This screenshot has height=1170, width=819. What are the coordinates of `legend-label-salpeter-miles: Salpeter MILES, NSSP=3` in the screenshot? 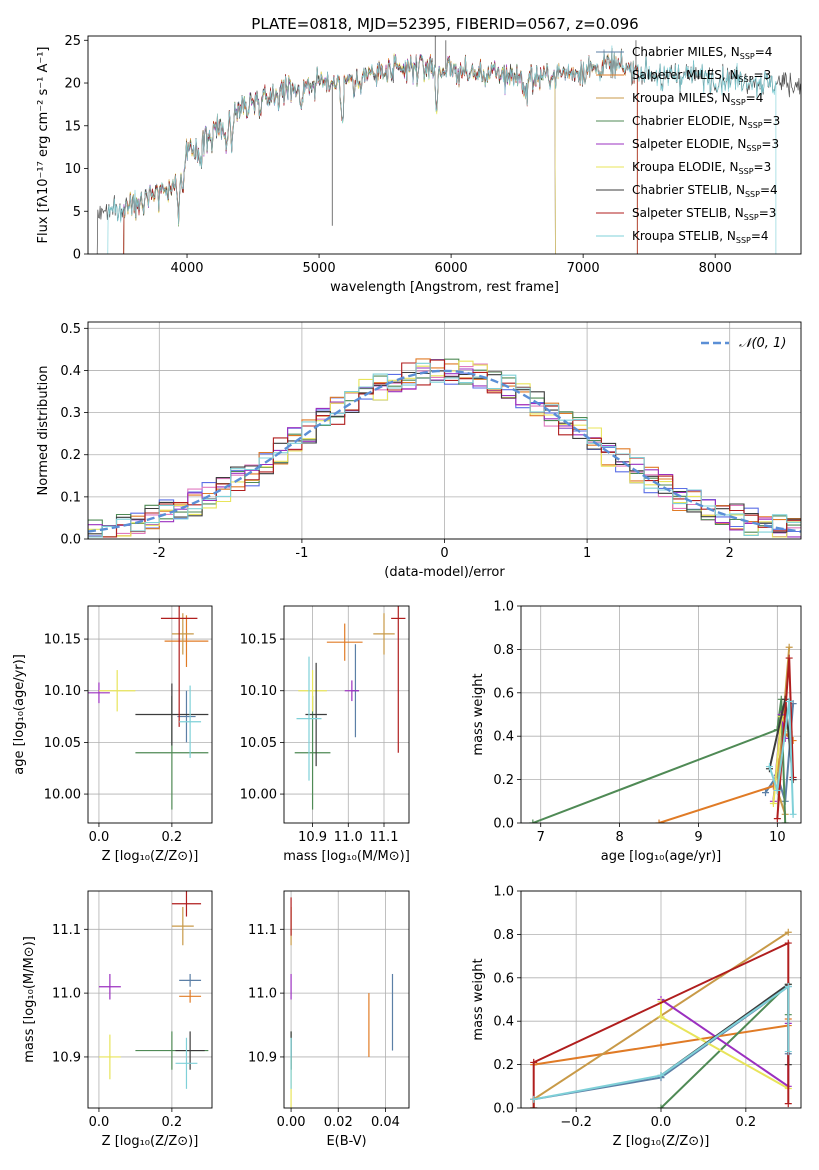 It's located at (701, 76).